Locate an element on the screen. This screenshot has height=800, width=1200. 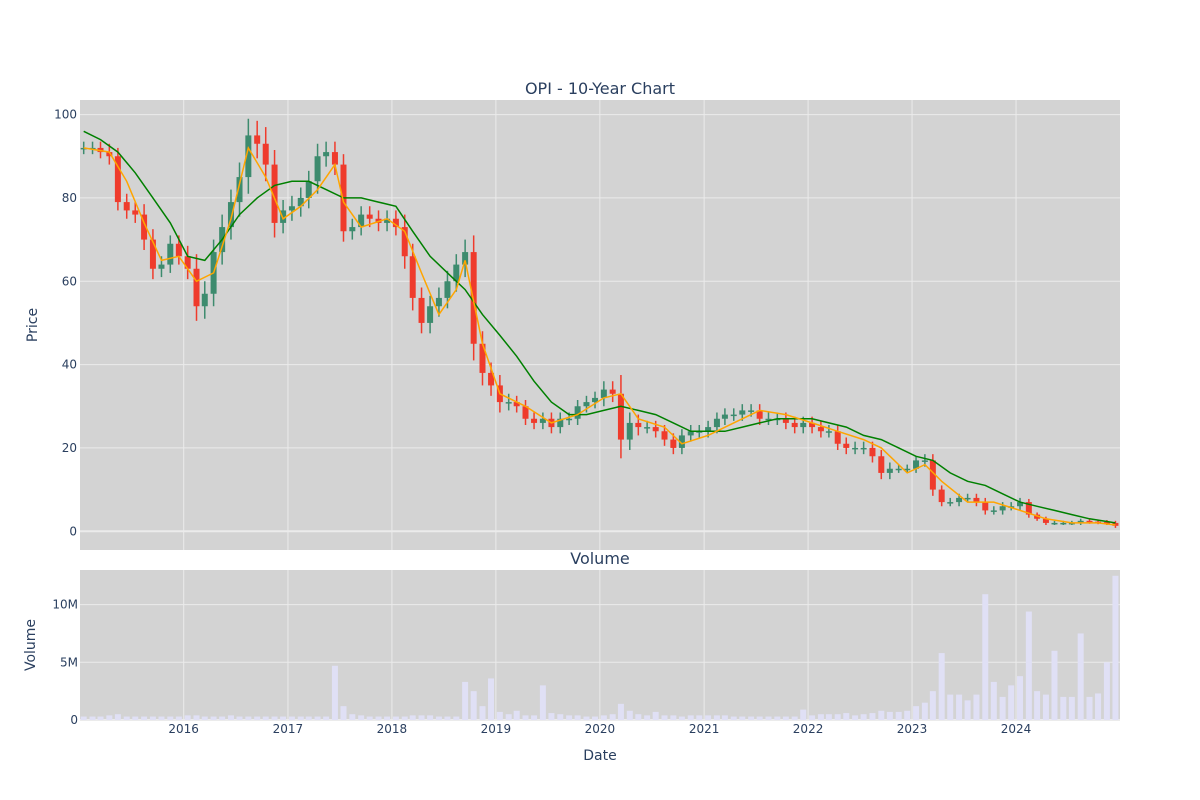
x-tick-label: 2017 is located at coordinates (288, 729).